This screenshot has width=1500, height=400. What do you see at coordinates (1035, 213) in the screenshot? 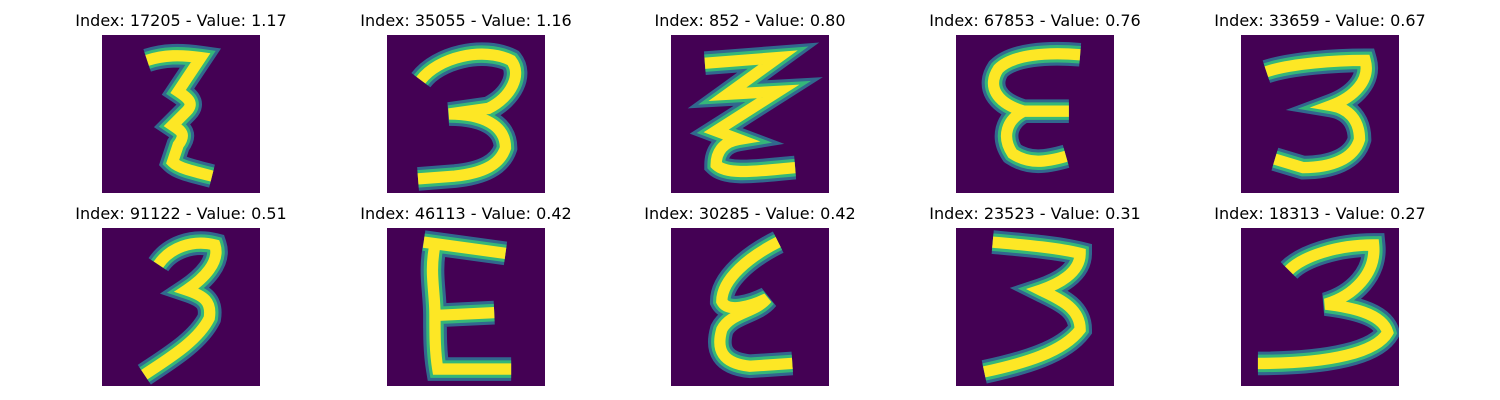
I see `panel-title: Index: 23523 - Value: 0.31` at bounding box center [1035, 213].